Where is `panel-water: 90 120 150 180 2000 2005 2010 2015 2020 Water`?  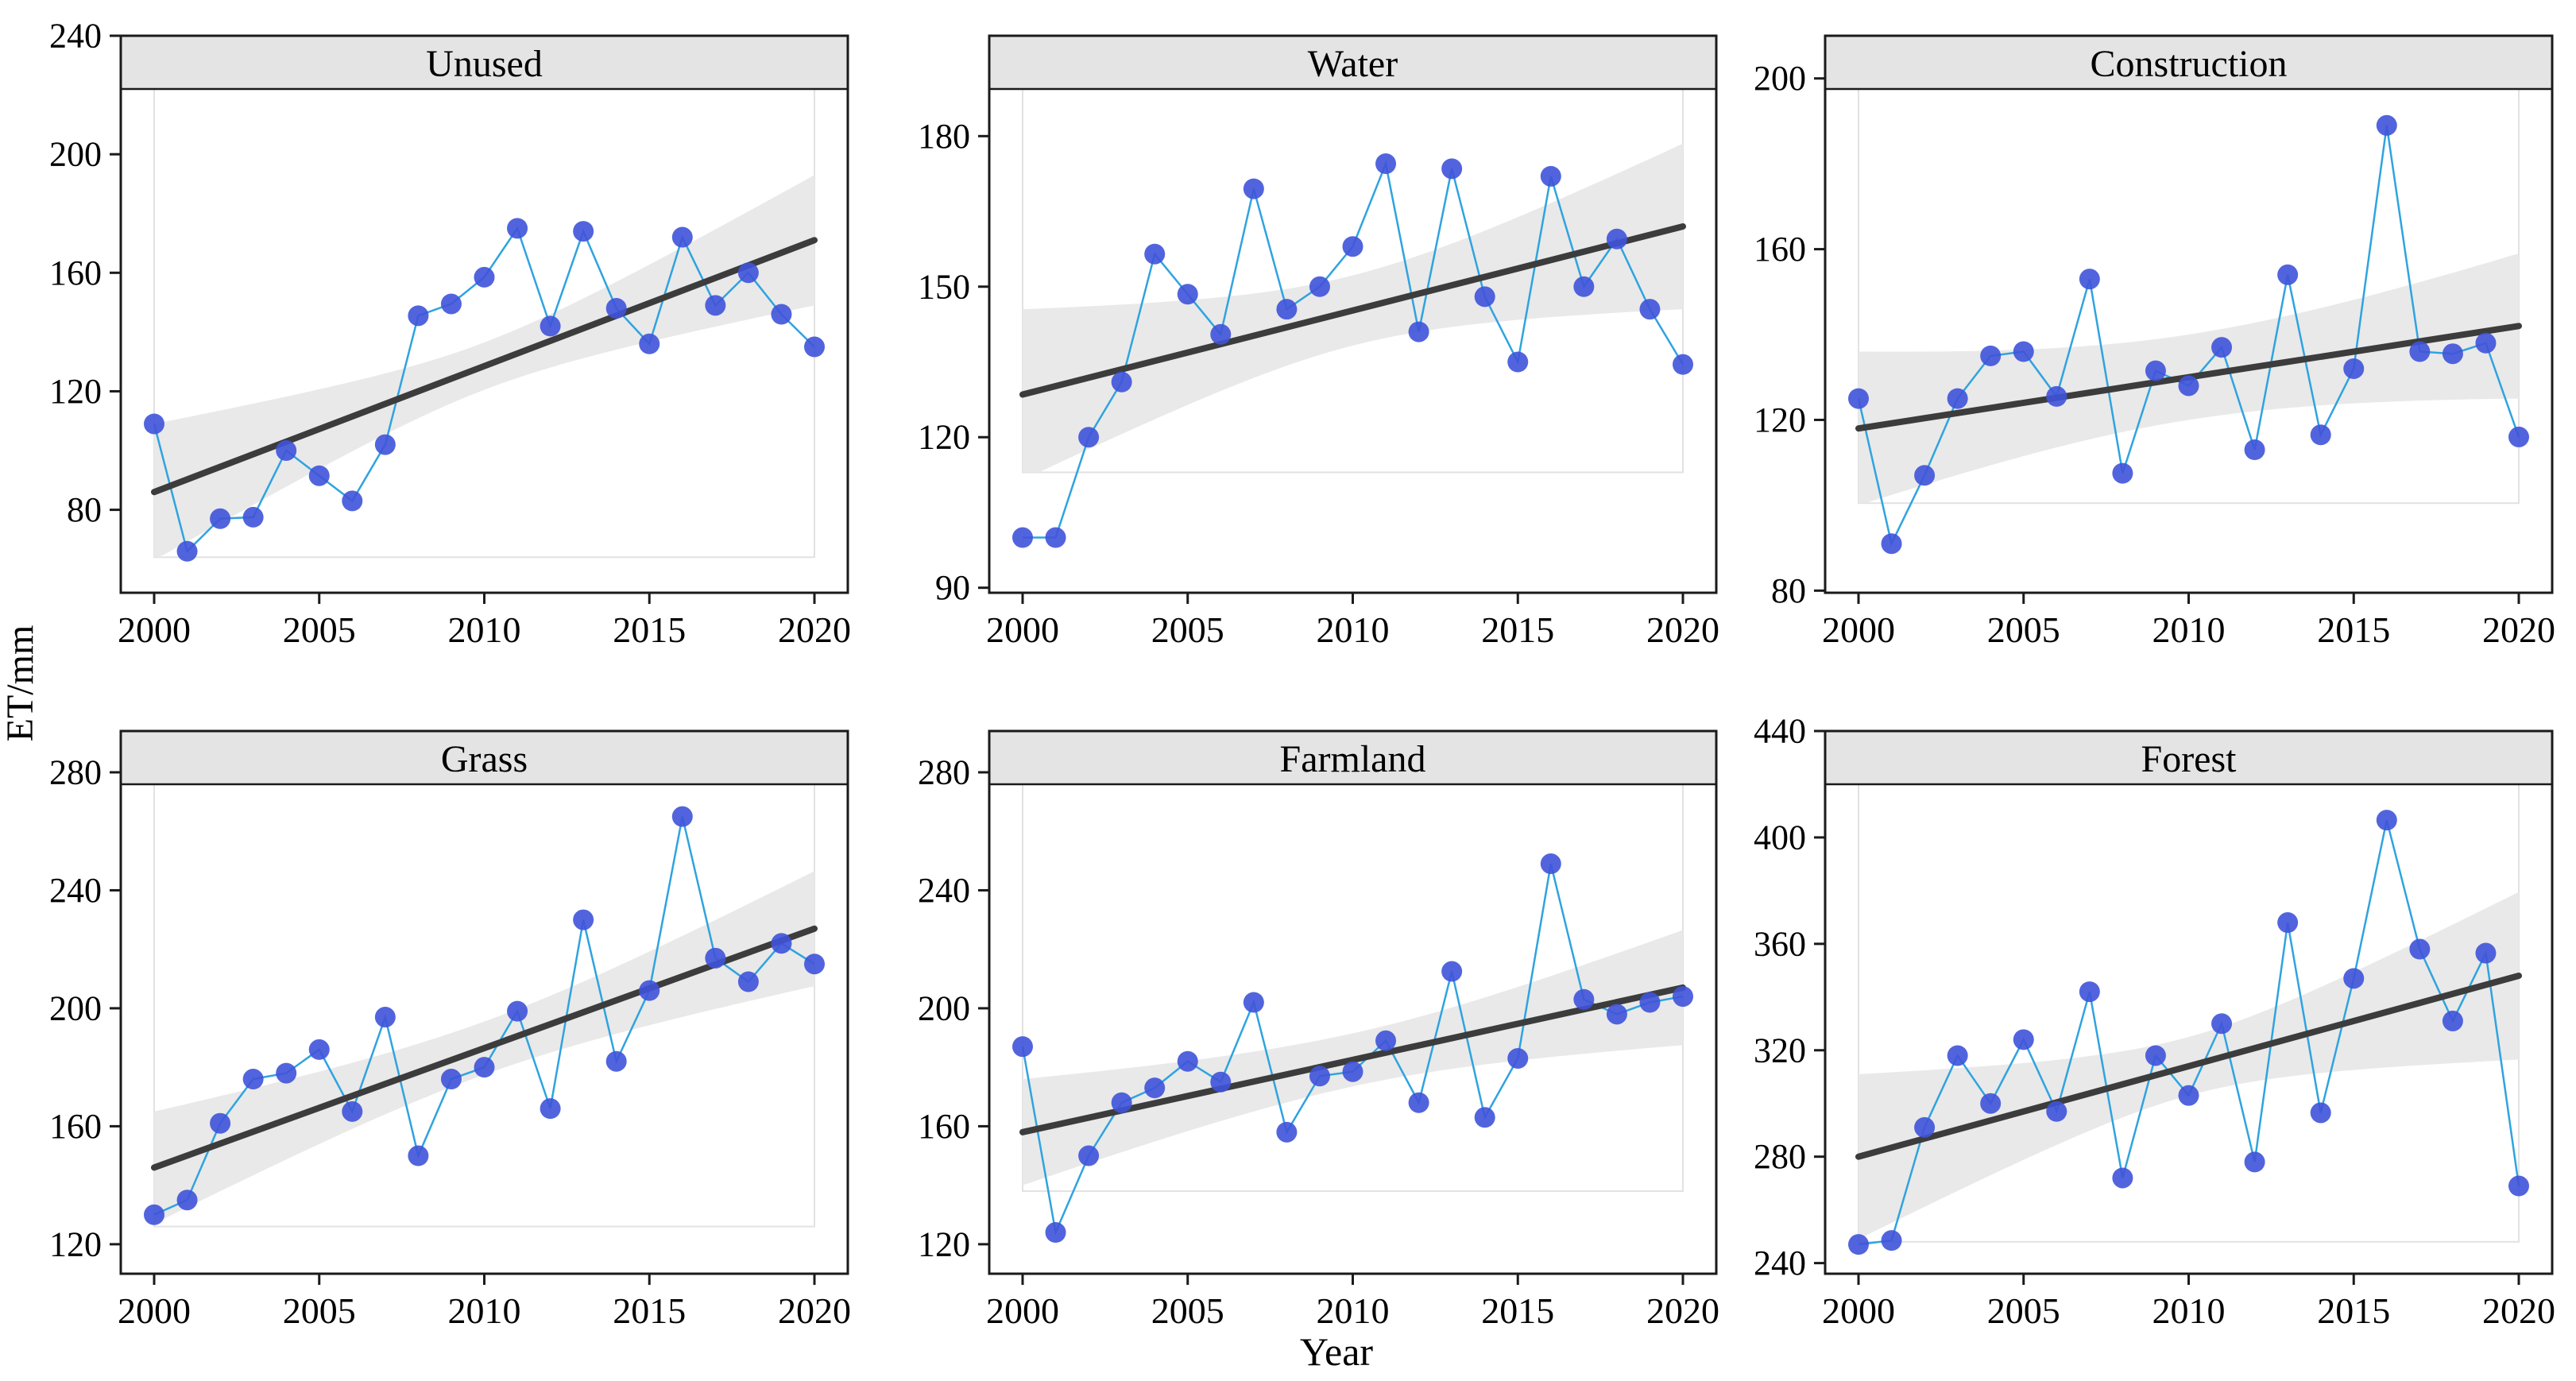 panel-water: 90 120 150 180 2000 2005 2010 2015 2020 Water is located at coordinates (1318, 342).